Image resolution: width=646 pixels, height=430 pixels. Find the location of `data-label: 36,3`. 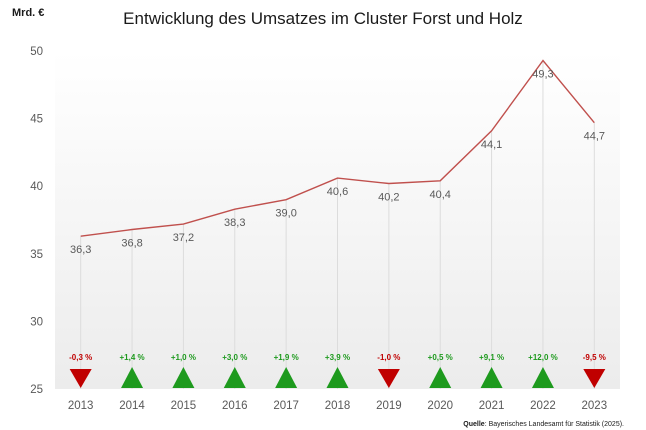

data-label: 36,3 is located at coordinates (80, 250).